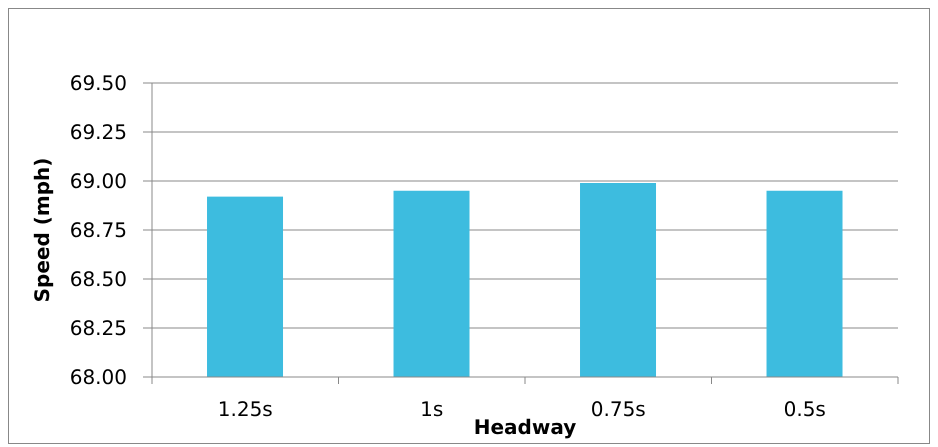  What do you see at coordinates (805, 409) in the screenshot?
I see `x-tick-label: 0.5s` at bounding box center [805, 409].